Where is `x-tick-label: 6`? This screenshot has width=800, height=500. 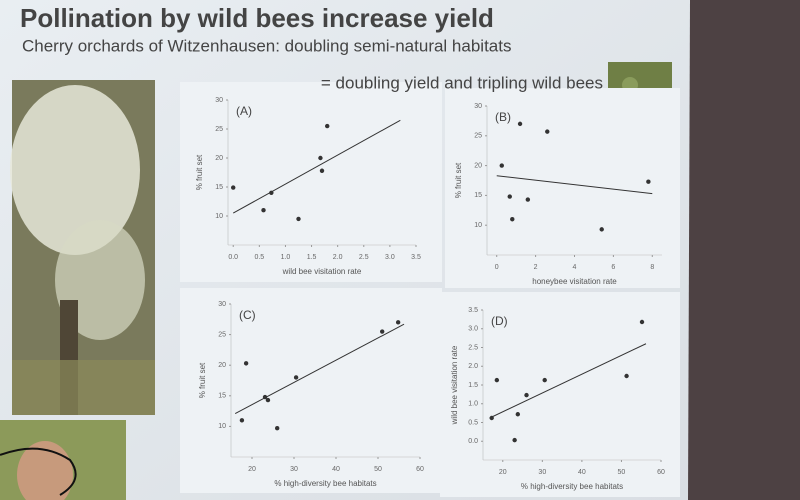
x-tick-label: 6 is located at coordinates (613, 267).